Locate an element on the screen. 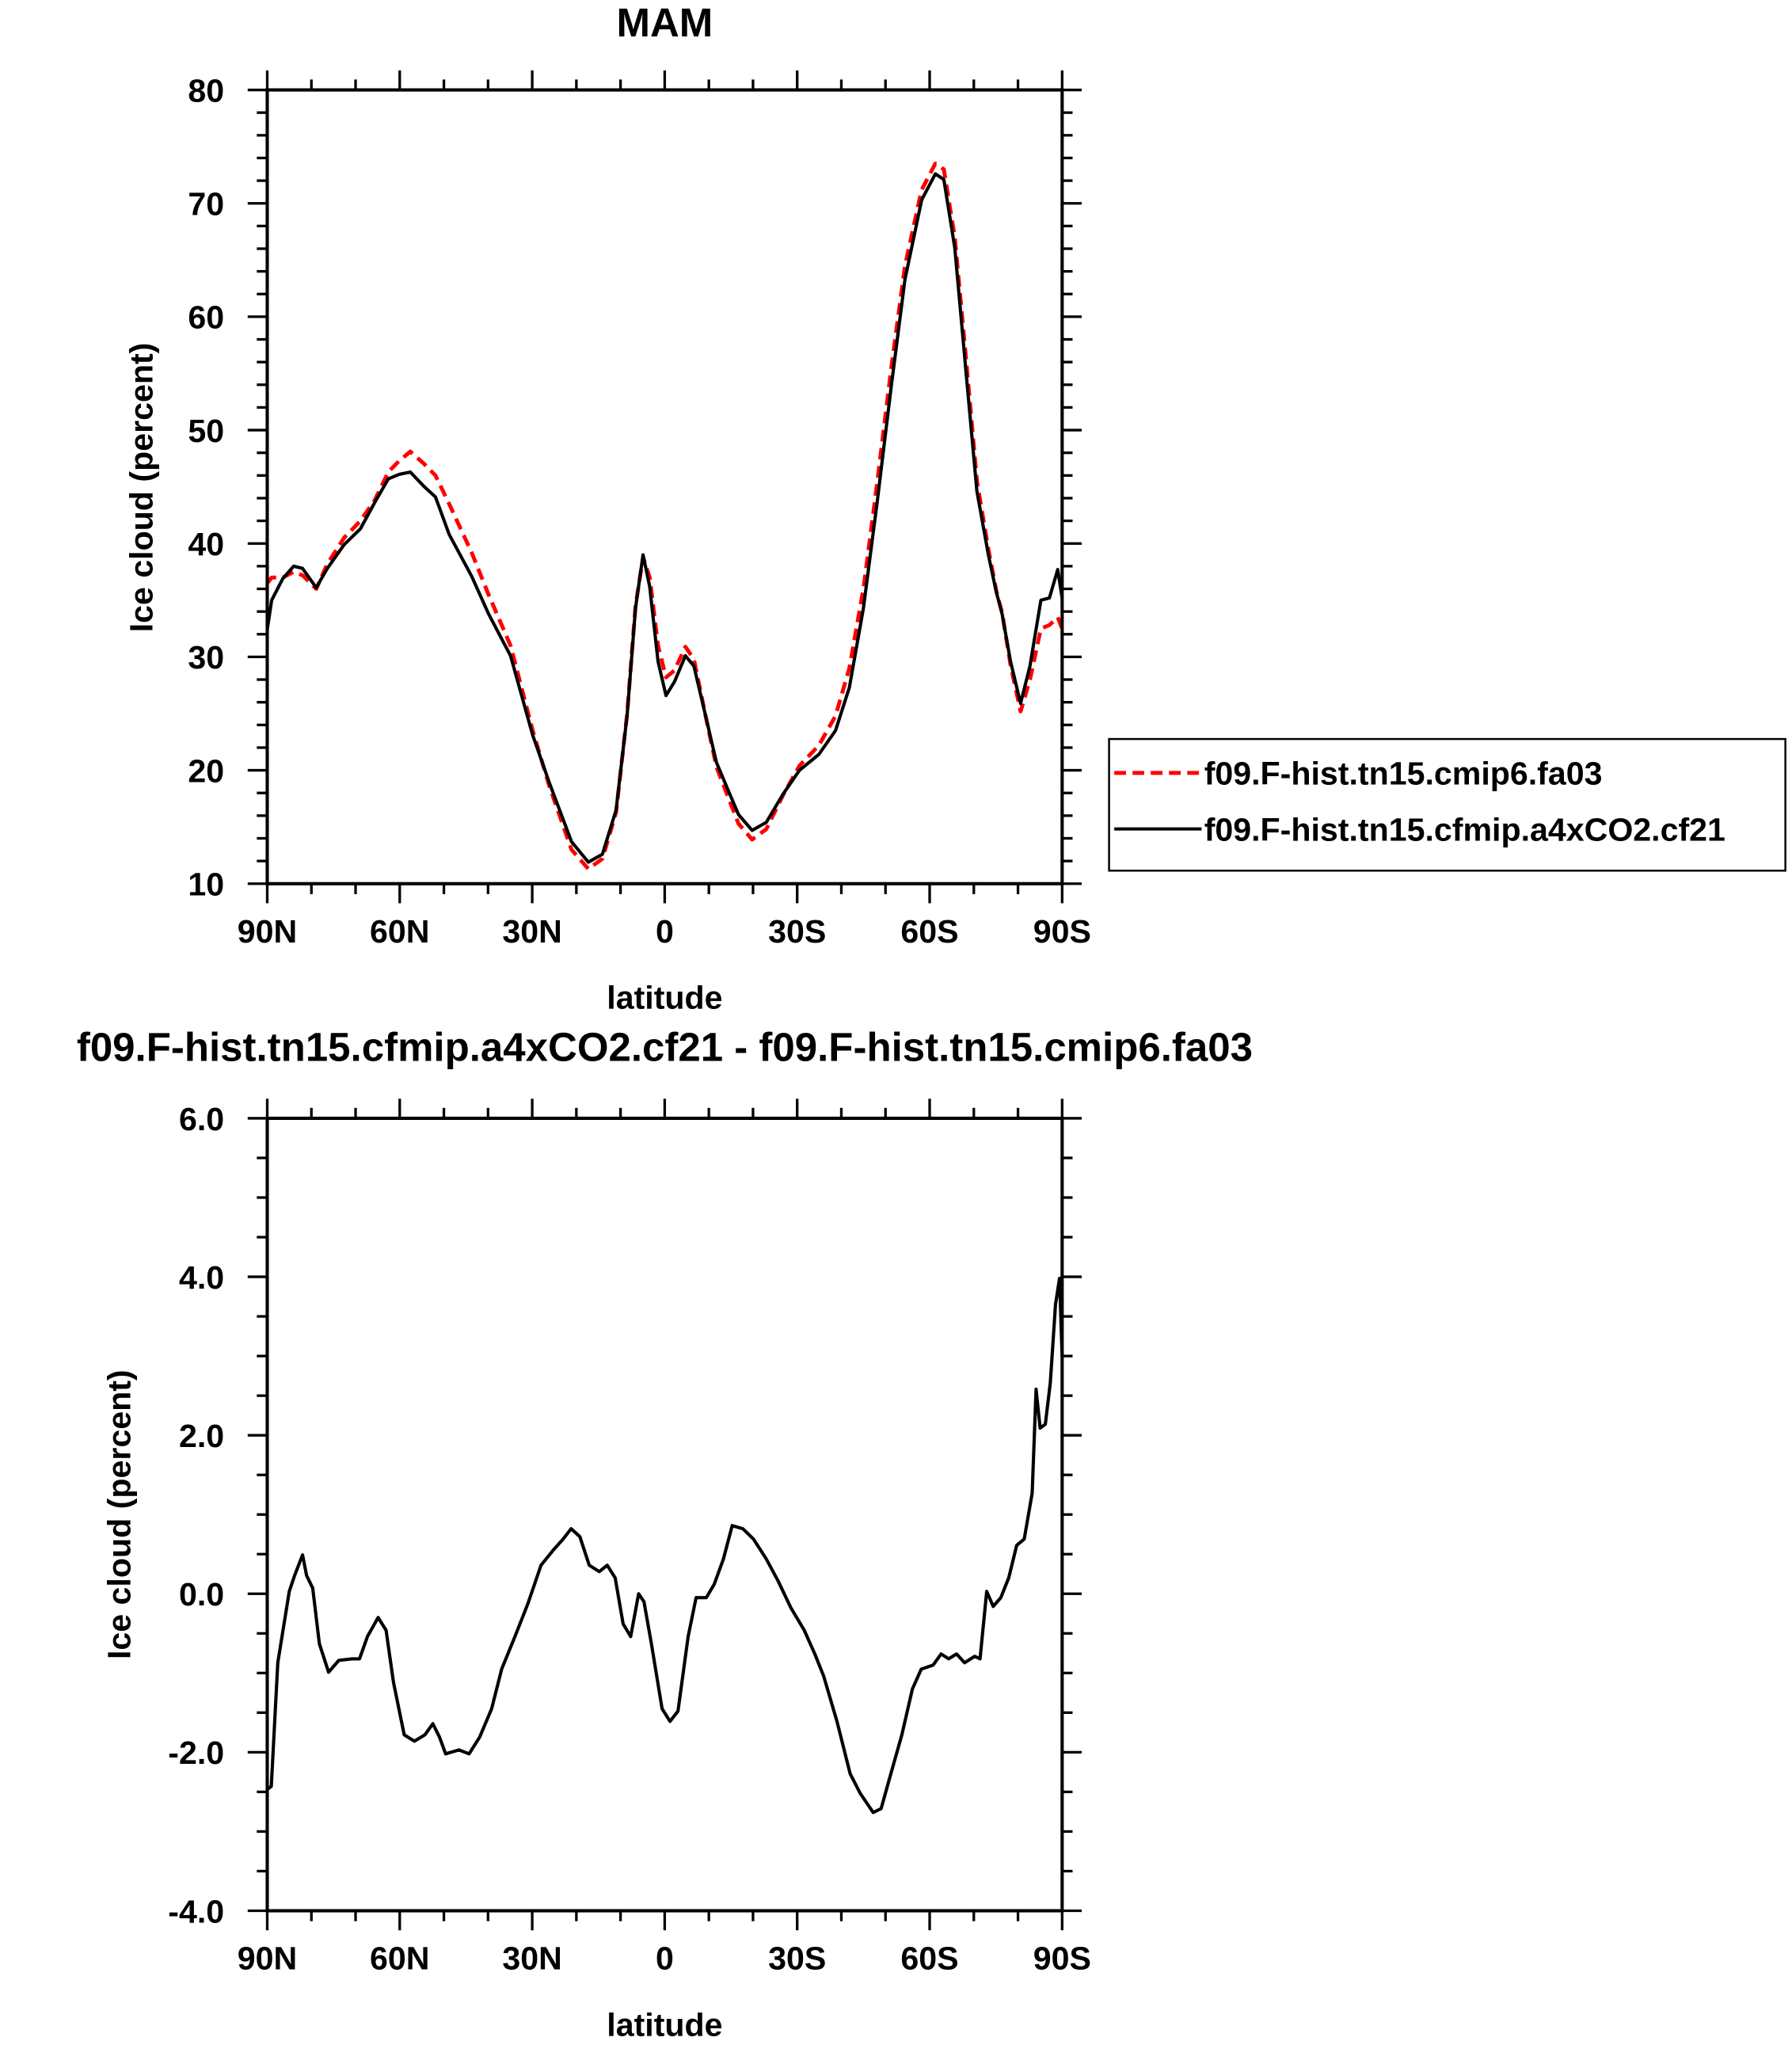 This screenshot has width=1792, height=2045. top-y-tick-label: 80 is located at coordinates (206, 90).